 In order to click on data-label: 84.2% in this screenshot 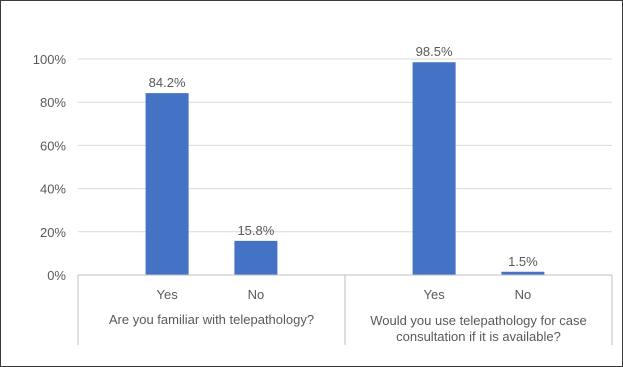, I will do `click(167, 82)`.